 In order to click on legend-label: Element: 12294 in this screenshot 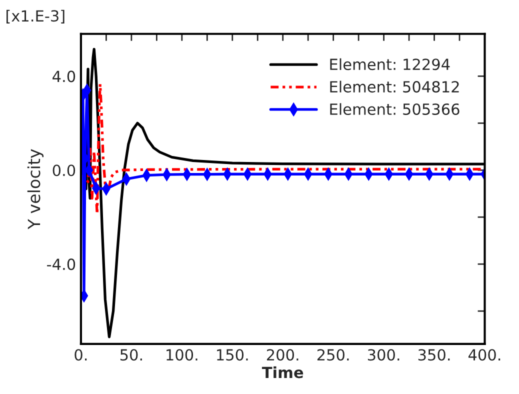, I will do `click(390, 64)`.